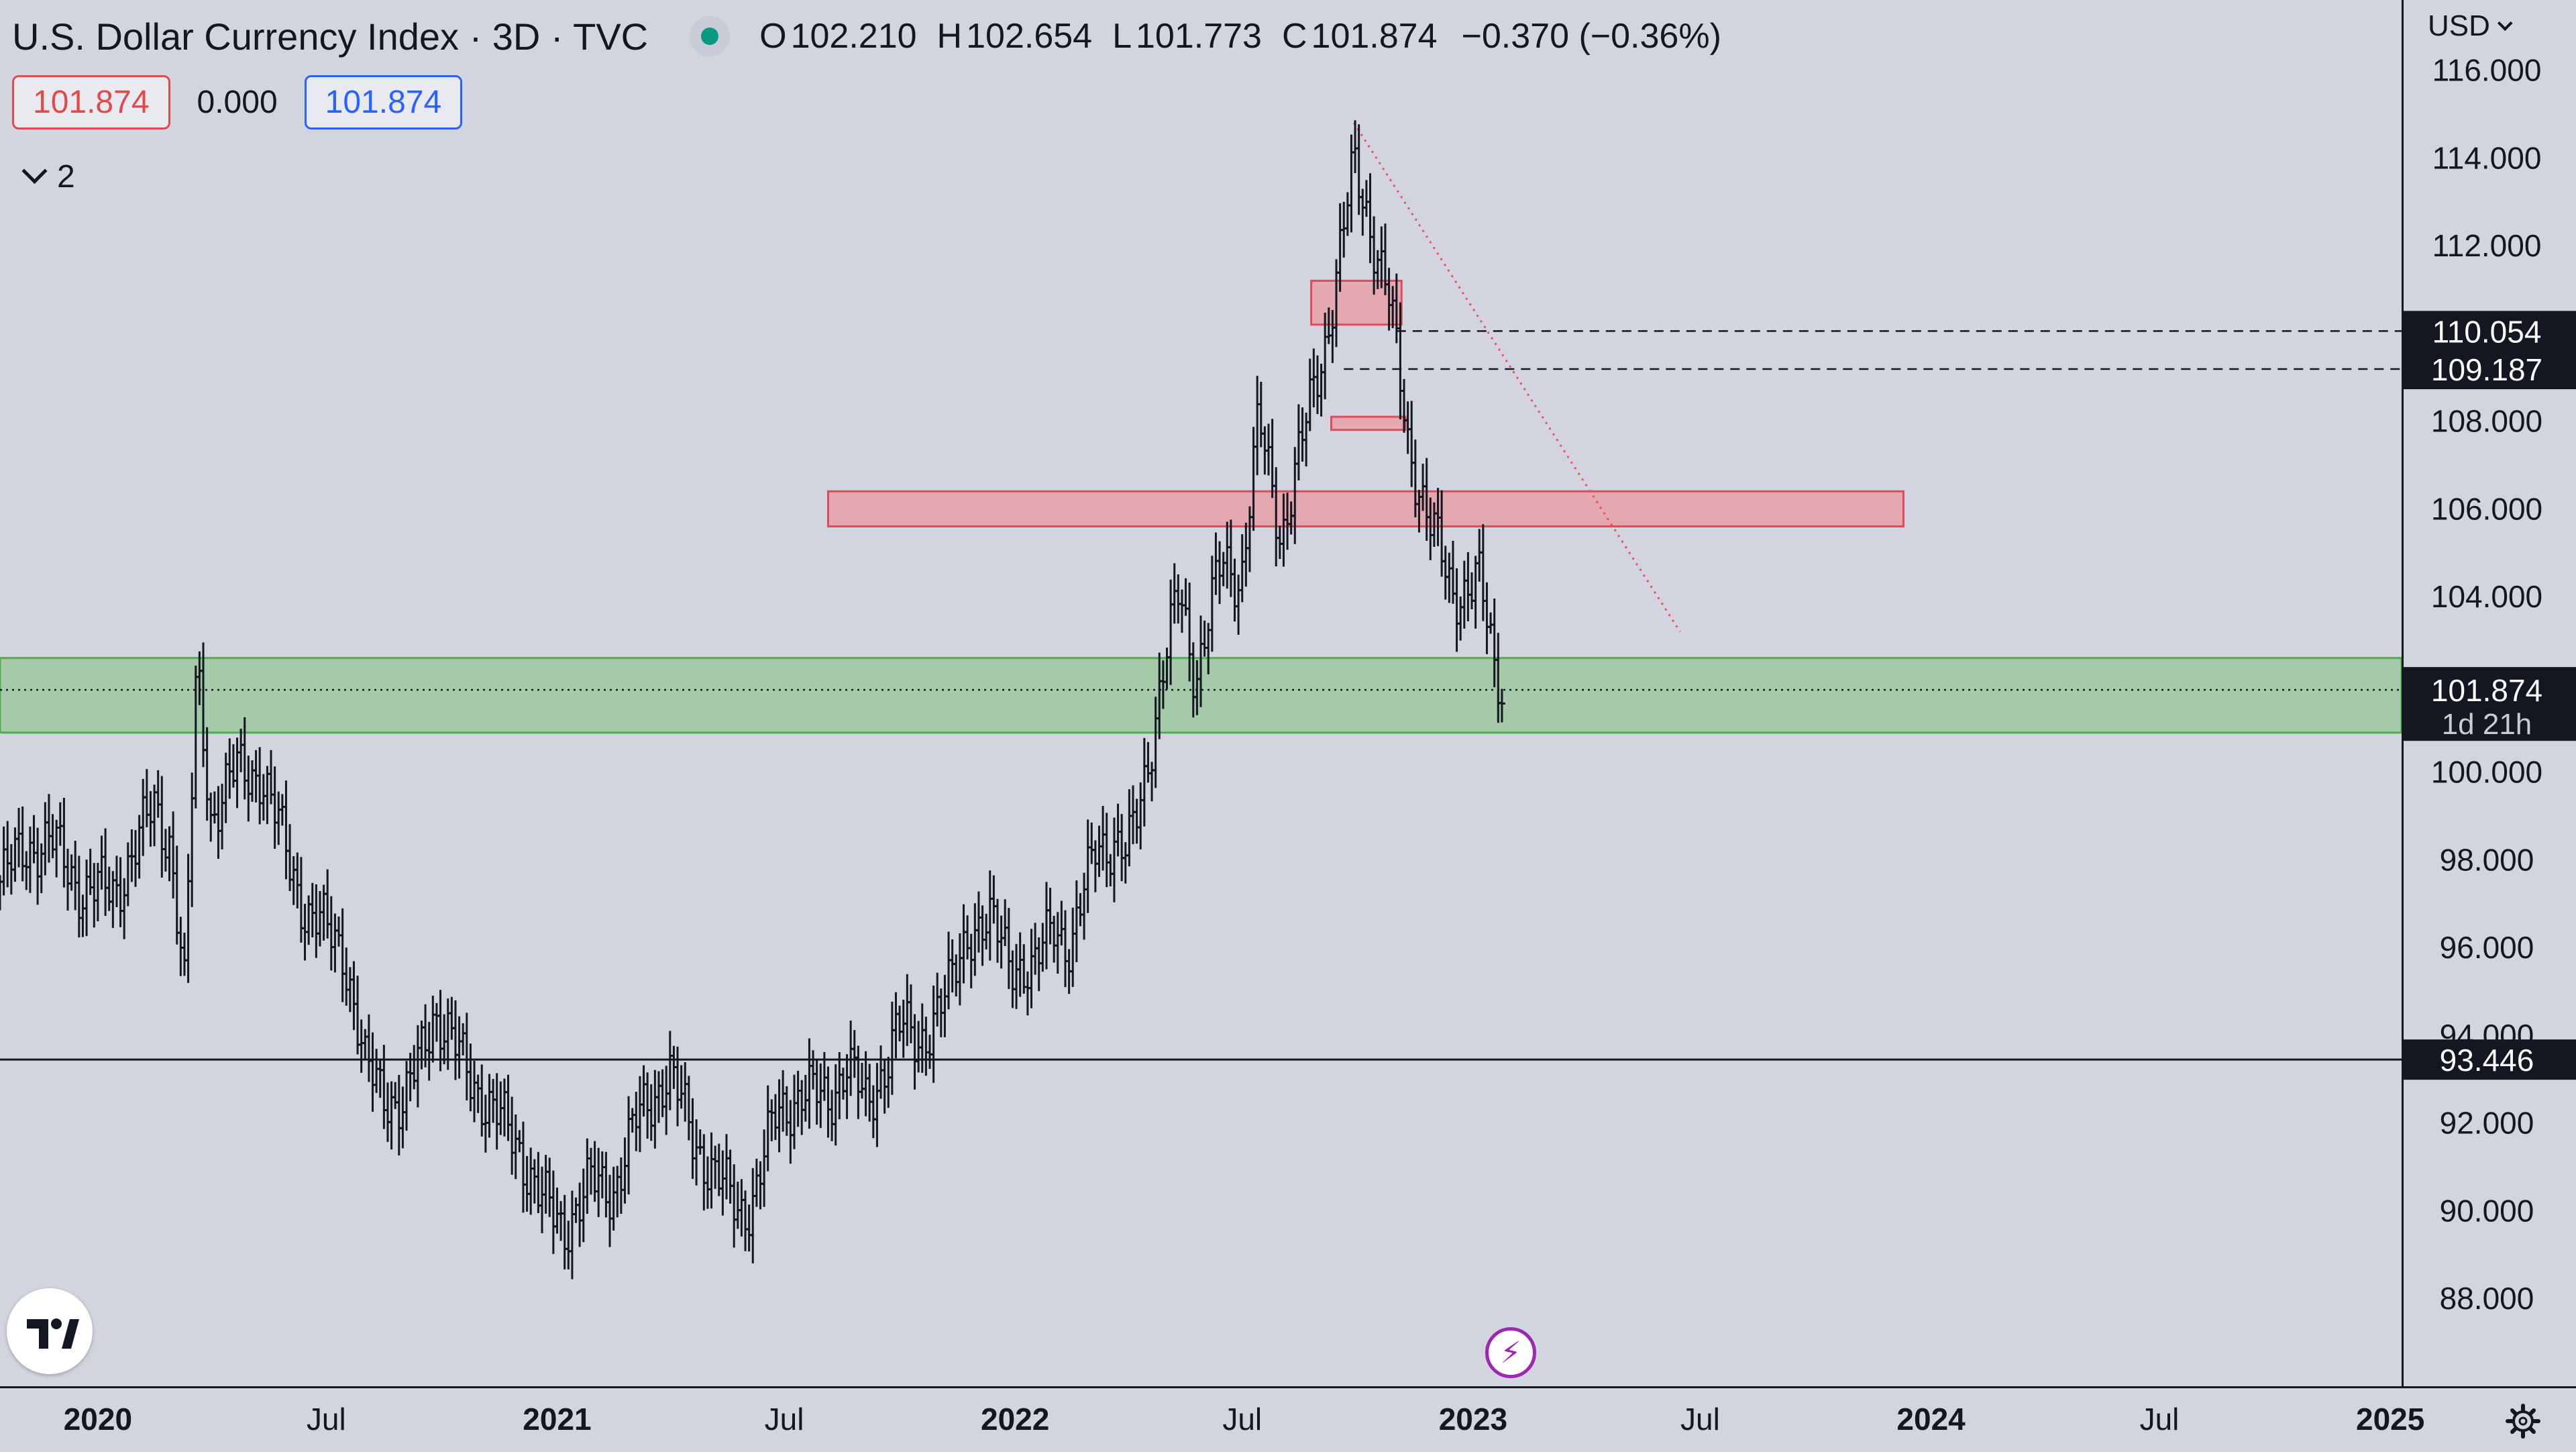 Image resolution: width=2576 pixels, height=1452 pixels. Describe the element at coordinates (1015, 1420) in the screenshot. I see `time-tick-label: 2022` at that location.